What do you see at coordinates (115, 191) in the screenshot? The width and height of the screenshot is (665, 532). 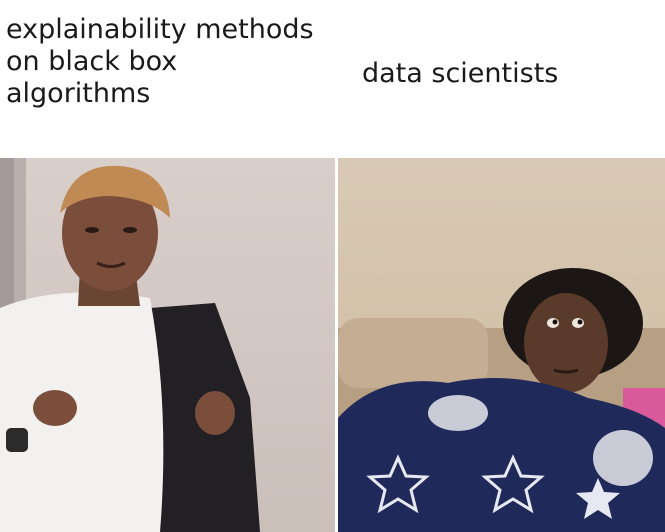 I see `headwrap` at bounding box center [115, 191].